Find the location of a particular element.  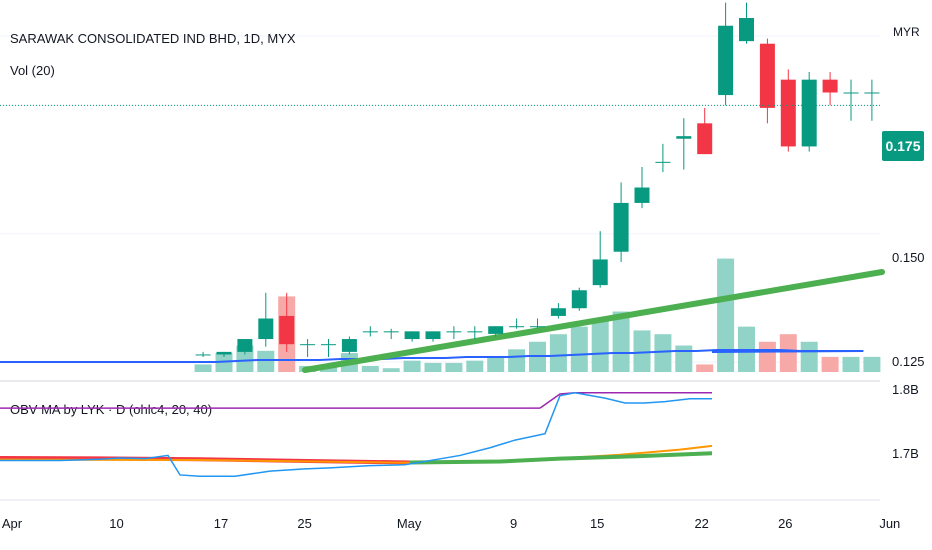

obv-tick-17b: 1.7B is located at coordinates (905, 453).